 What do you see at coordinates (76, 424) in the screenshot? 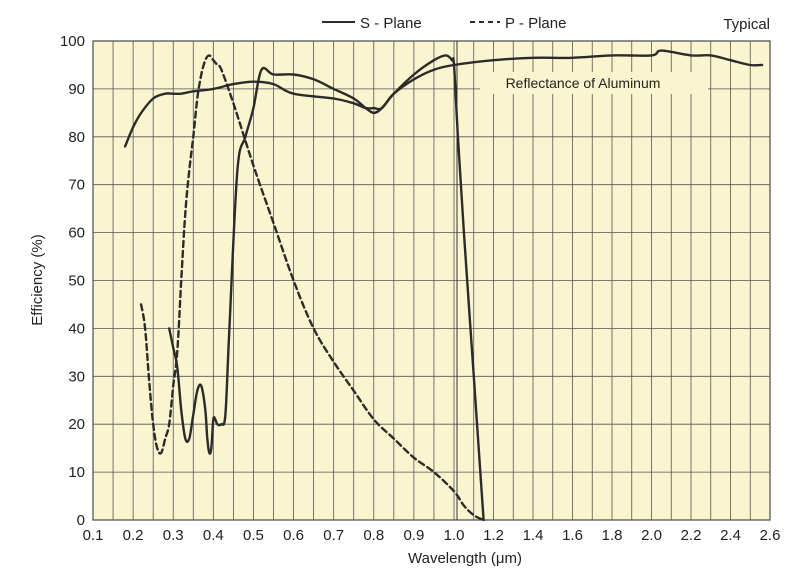
I see `y-tick-label: 20` at bounding box center [76, 424].